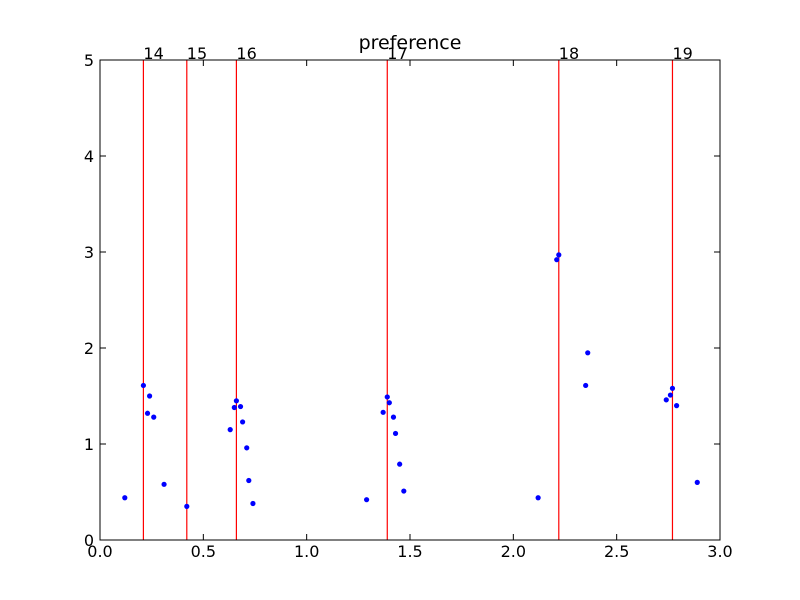 The width and height of the screenshot is (800, 600). Describe the element at coordinates (99, 551) in the screenshot. I see `x-tick-label: 0.0` at that location.